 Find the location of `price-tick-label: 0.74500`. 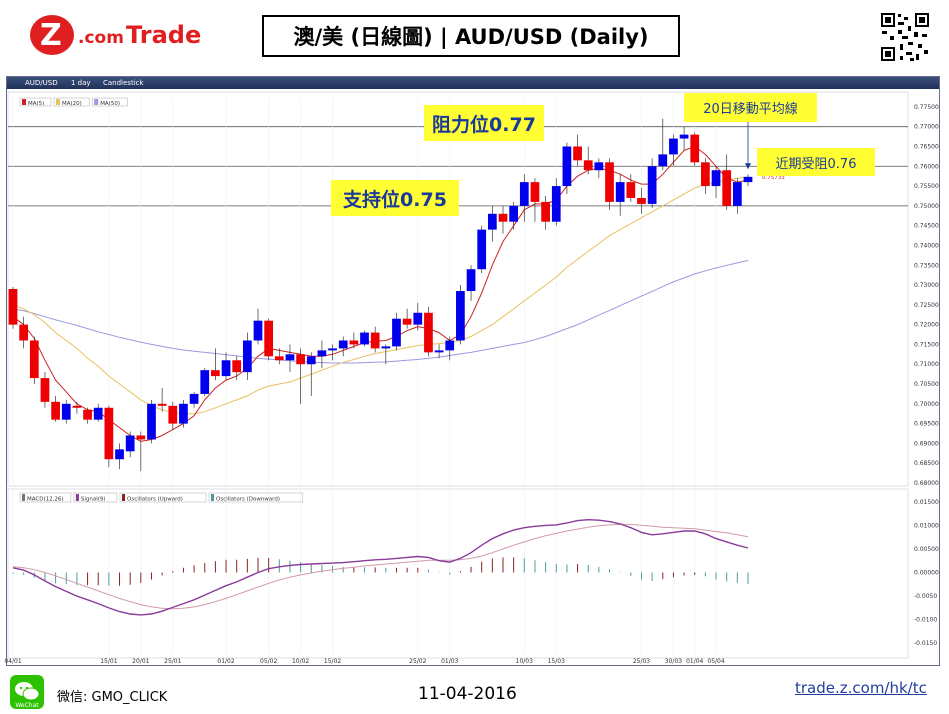

price-tick-label: 0.74500 is located at coordinates (926, 226).